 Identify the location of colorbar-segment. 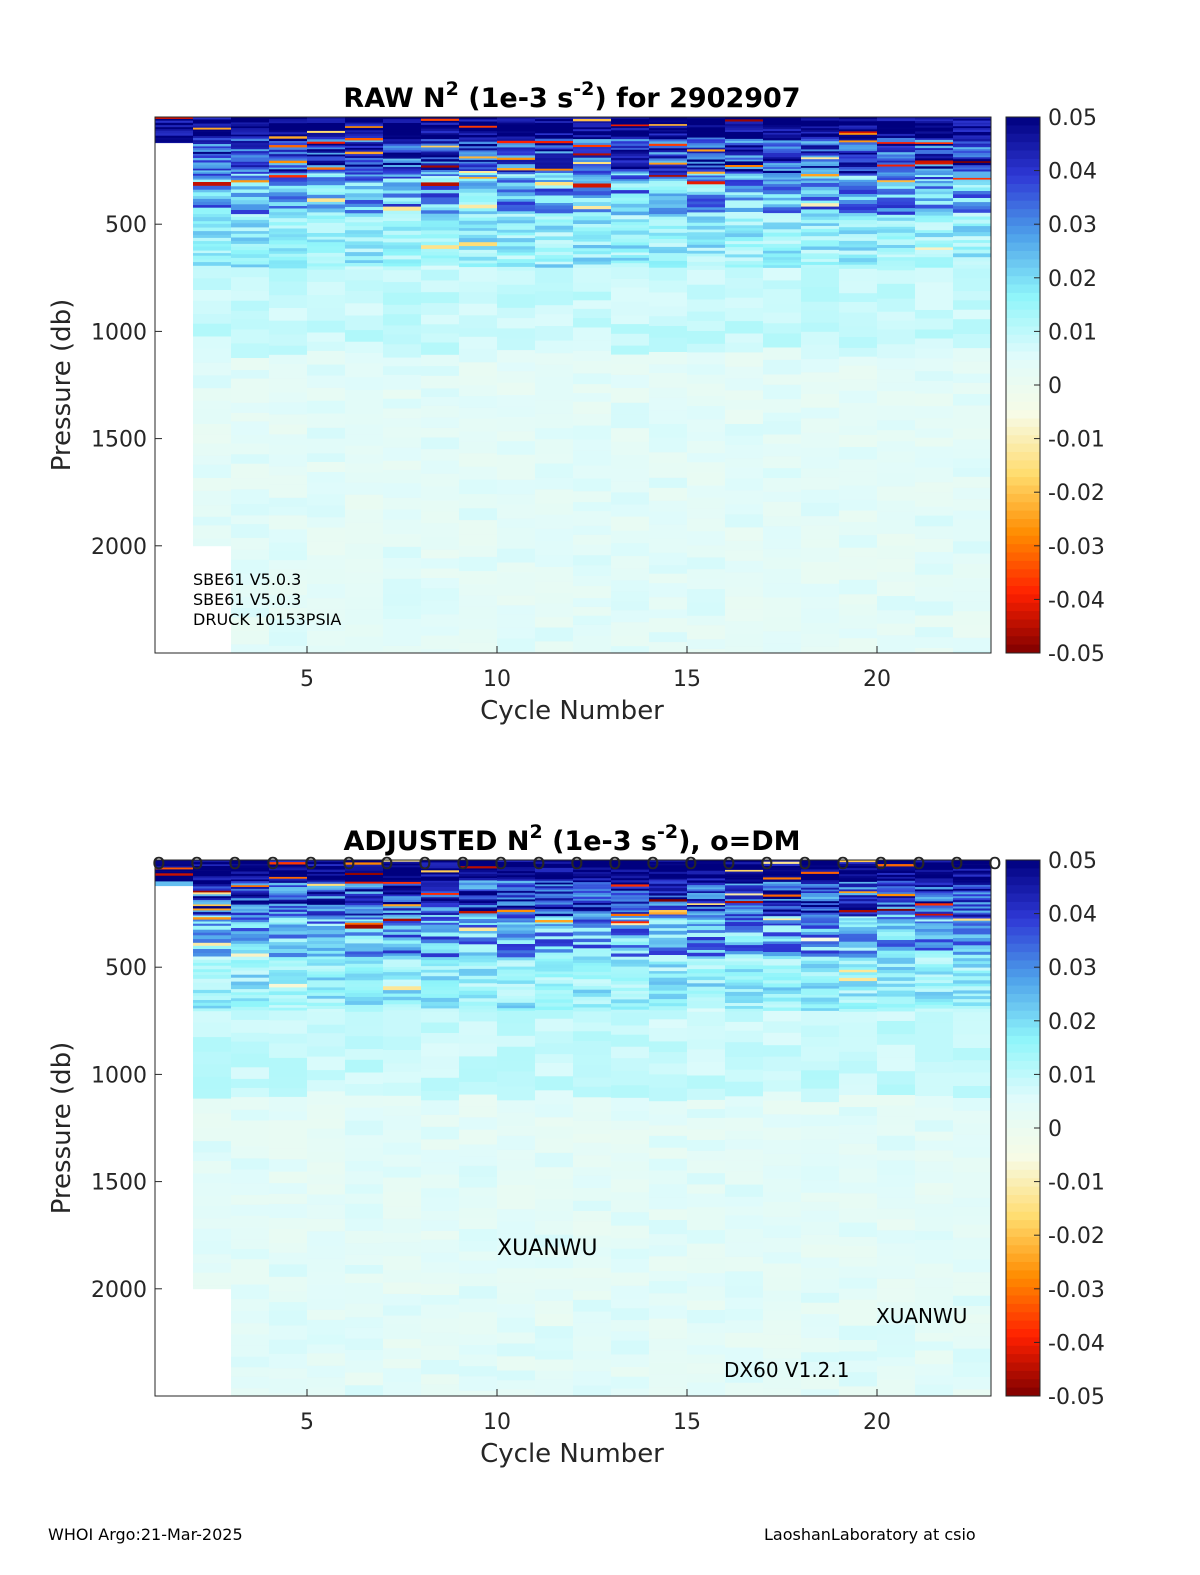
(1023, 1032).